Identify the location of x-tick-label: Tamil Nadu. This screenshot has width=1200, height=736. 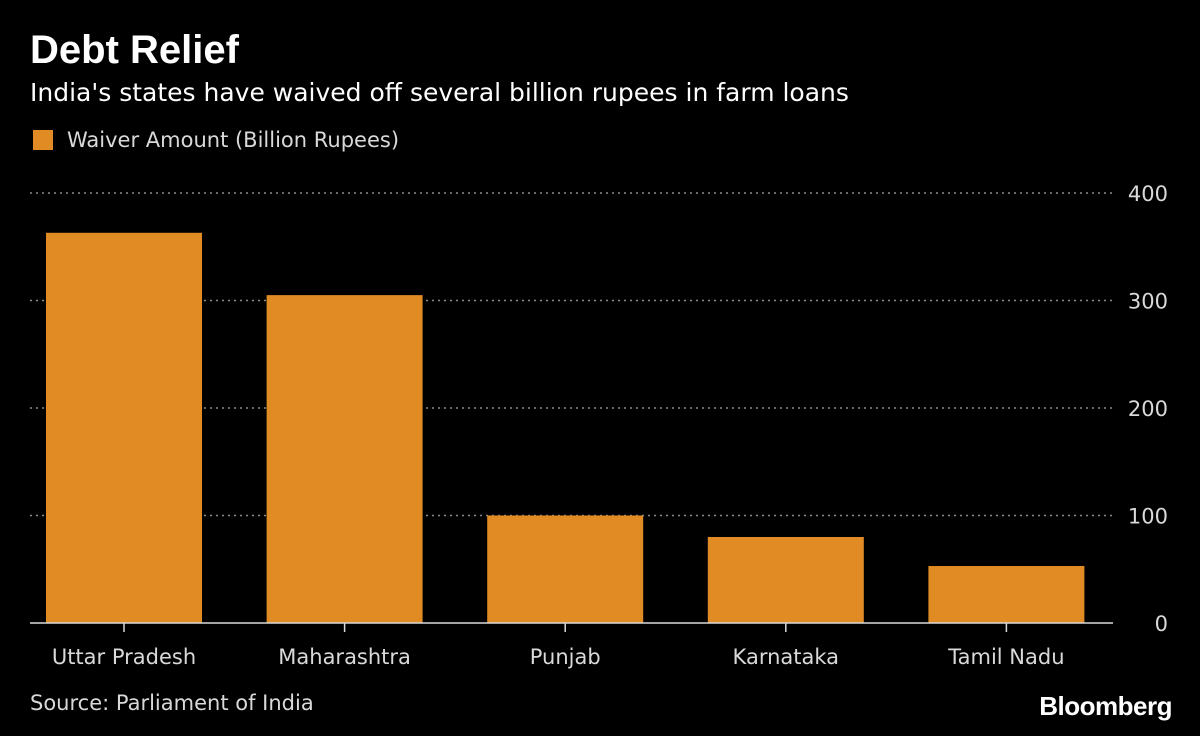
(1005, 657).